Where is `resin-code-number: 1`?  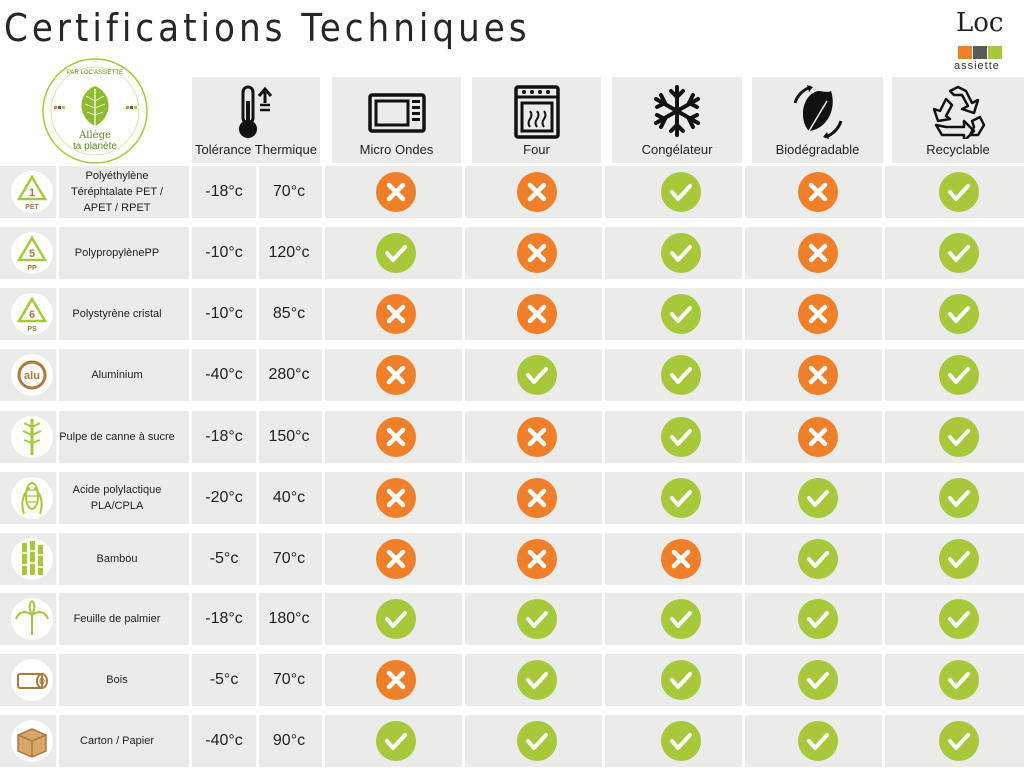
resin-code-number: 1 is located at coordinates (32, 193).